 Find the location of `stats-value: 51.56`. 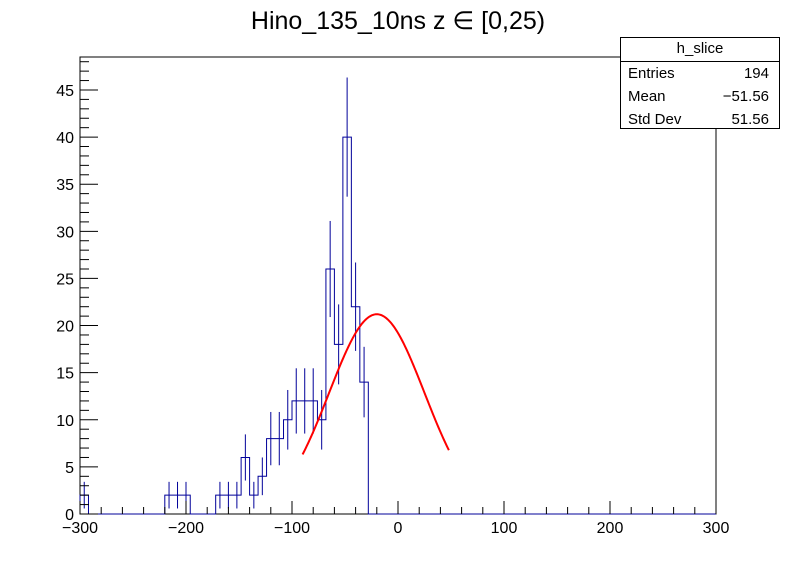

stats-value: 51.56 is located at coordinates (750, 119).